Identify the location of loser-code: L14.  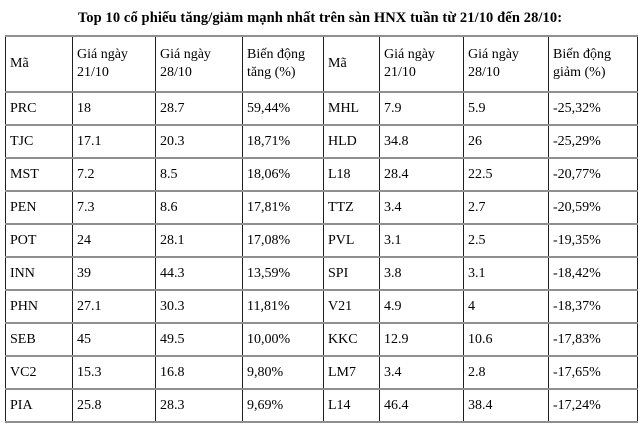
(351, 405).